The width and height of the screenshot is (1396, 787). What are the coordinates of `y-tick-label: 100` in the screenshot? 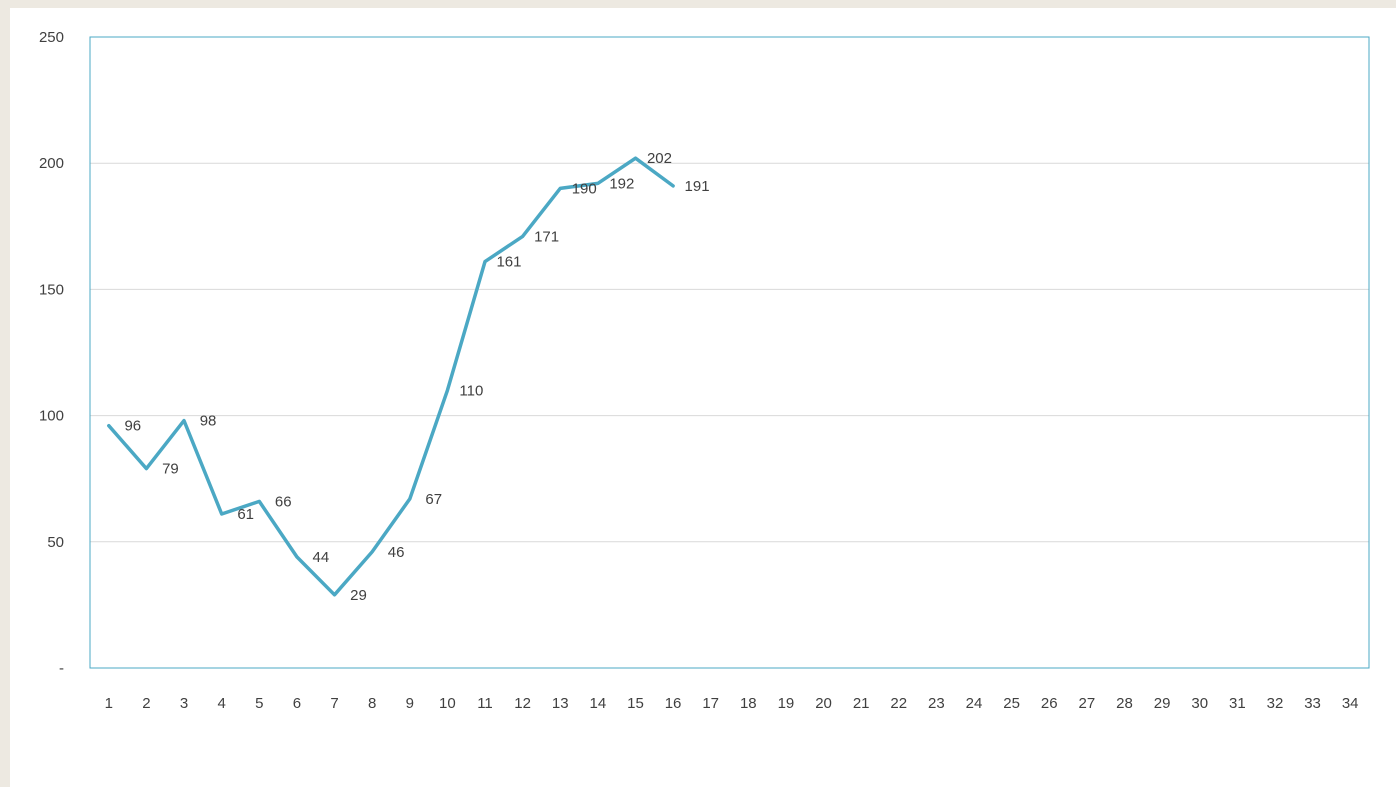 It's located at (51, 416).